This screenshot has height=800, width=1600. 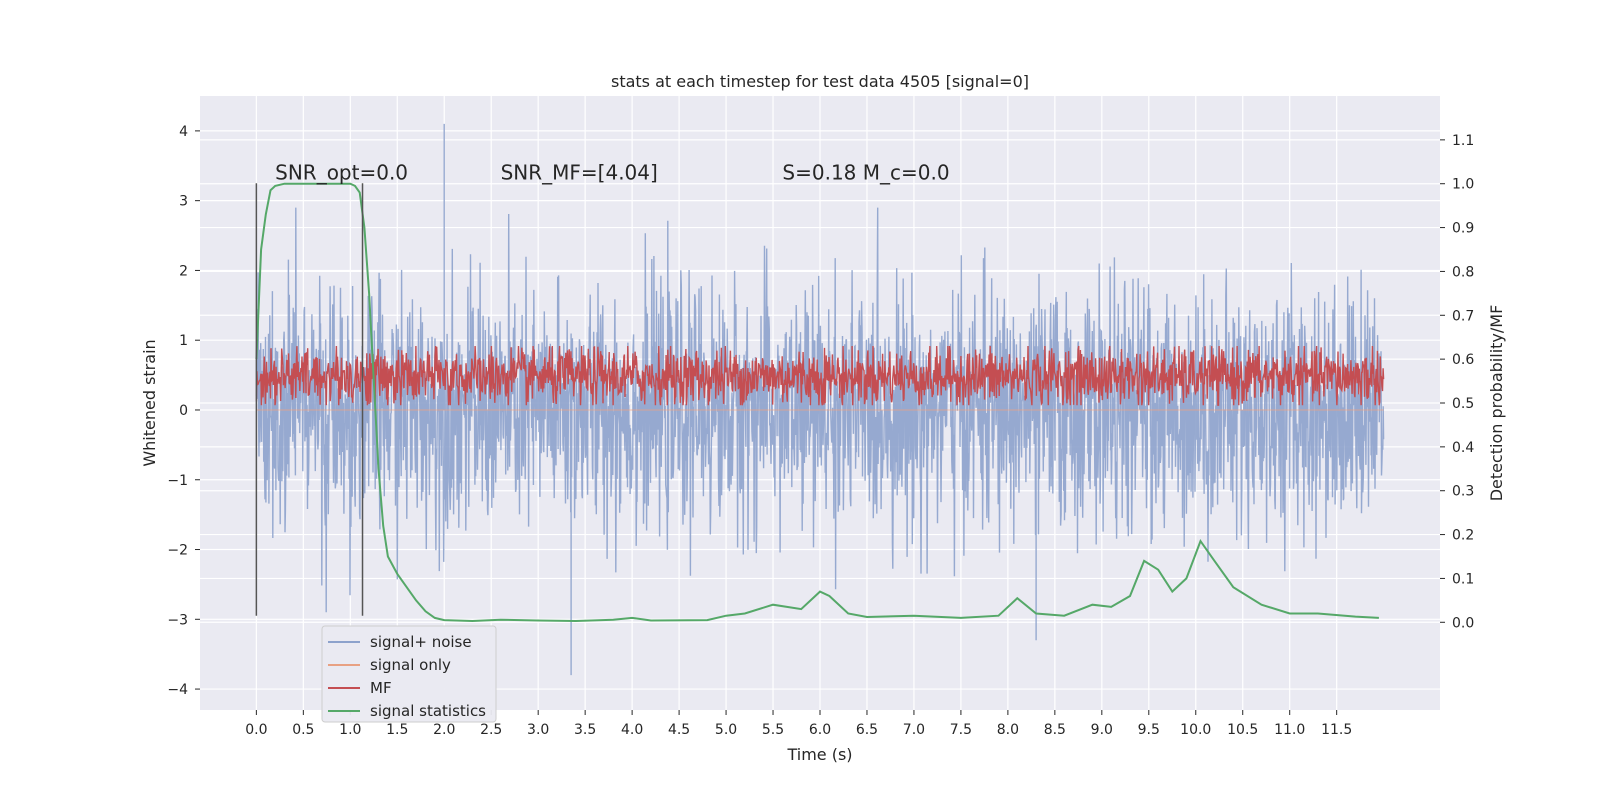 What do you see at coordinates (421, 642) in the screenshot?
I see `legend-label: signal+ noise` at bounding box center [421, 642].